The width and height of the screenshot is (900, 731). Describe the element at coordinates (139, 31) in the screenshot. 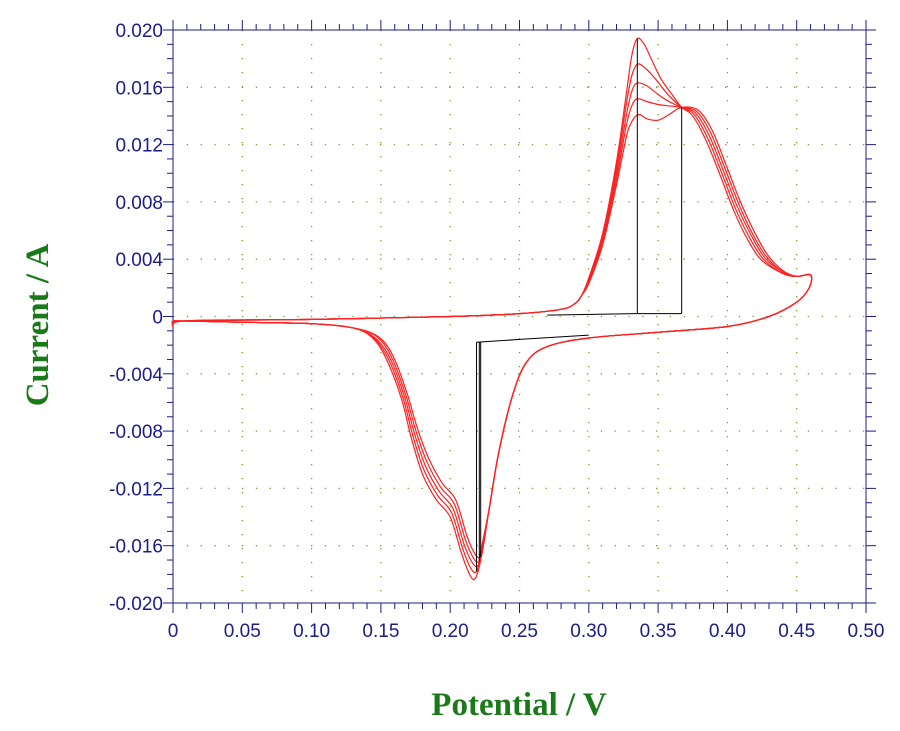

I see `y-tick-label: 0.020` at that location.